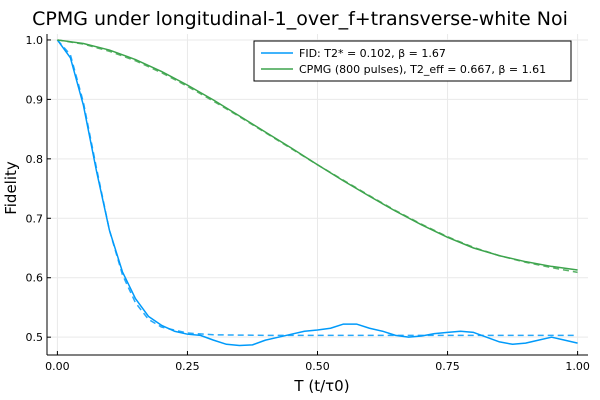  I want to click on y-tick-label-2: 0.7, so click(35, 218).